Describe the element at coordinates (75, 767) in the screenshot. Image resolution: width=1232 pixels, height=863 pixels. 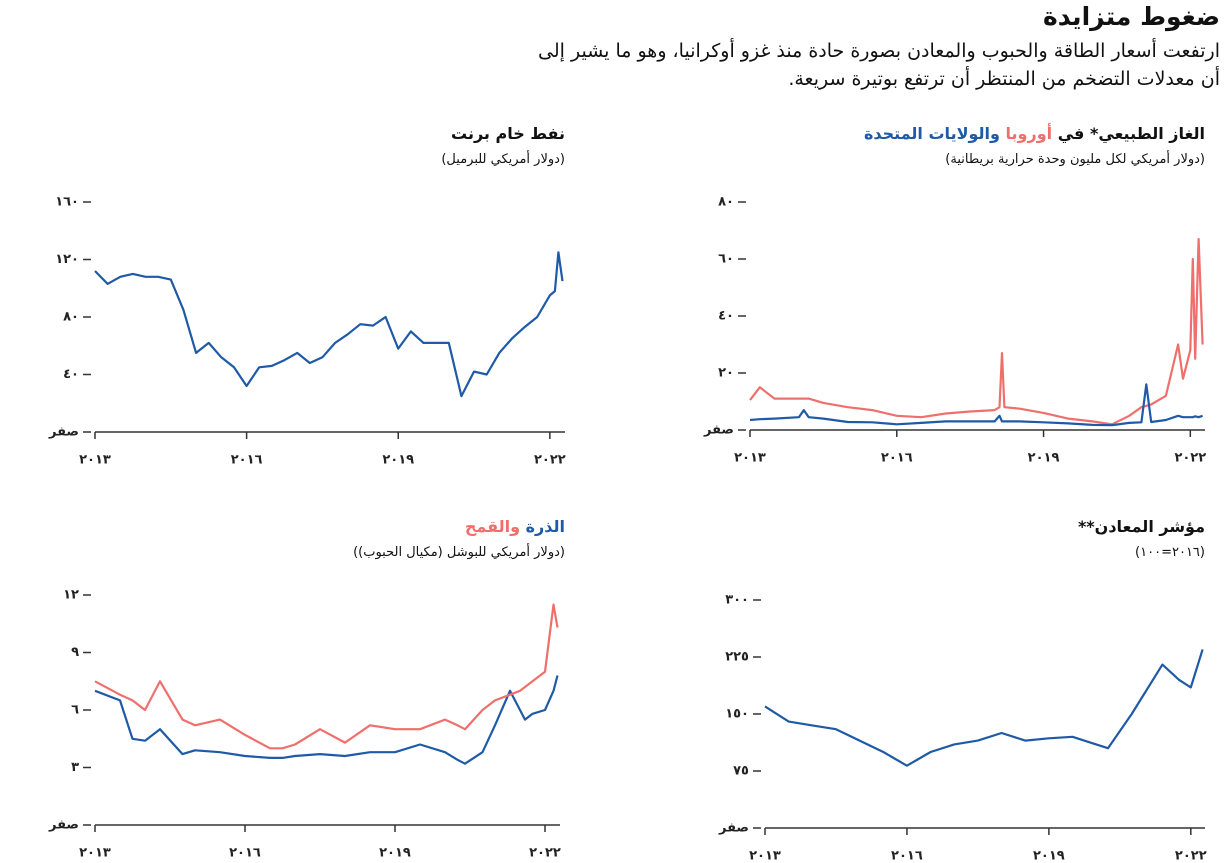
I see `y-tick-label: ٣` at that location.